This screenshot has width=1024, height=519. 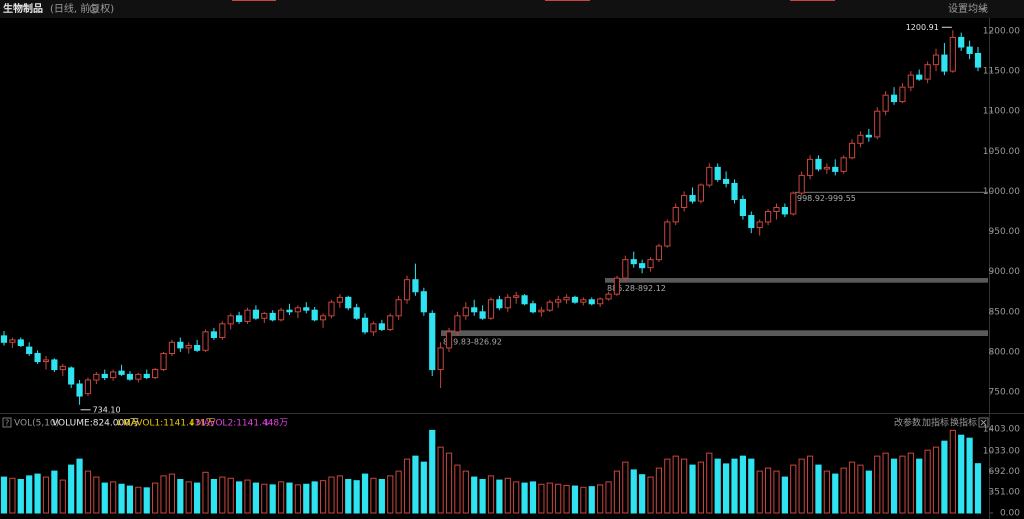 What do you see at coordinates (935, 423) in the screenshot?
I see `indicator-button: 加指标` at bounding box center [935, 423].